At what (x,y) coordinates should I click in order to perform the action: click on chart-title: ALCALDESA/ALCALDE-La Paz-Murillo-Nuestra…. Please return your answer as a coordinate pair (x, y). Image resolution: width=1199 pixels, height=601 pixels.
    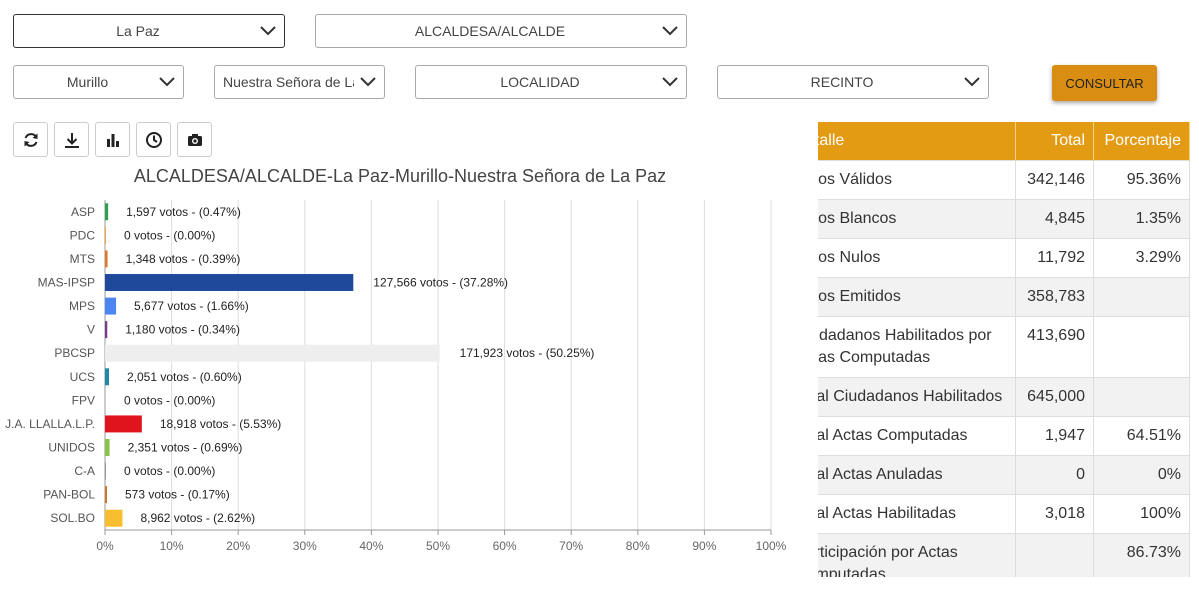
    Looking at the image, I should click on (400, 176).